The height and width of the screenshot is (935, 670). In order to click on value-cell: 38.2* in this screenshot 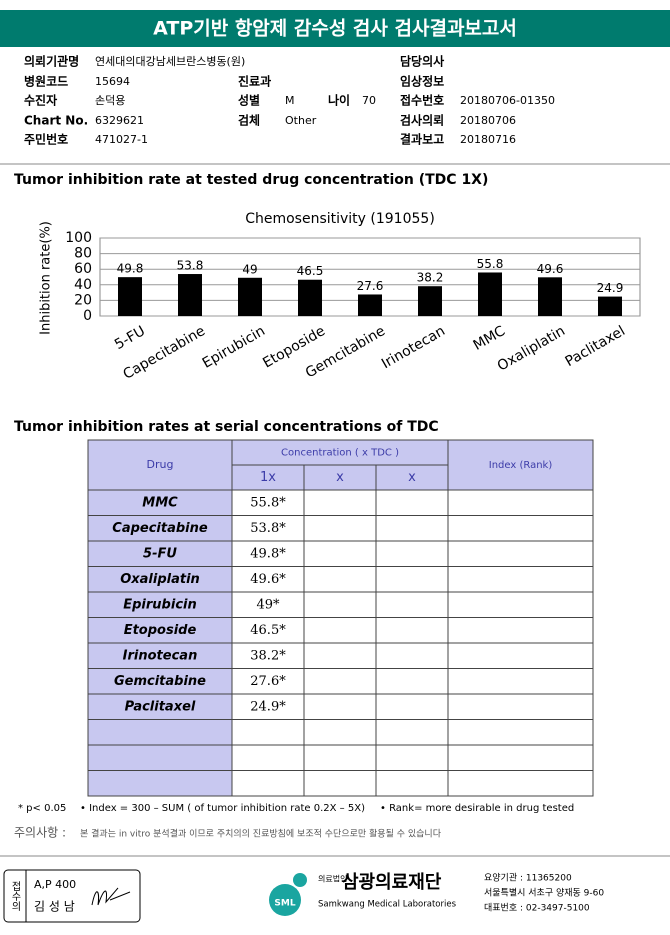, I will do `click(268, 655)`.